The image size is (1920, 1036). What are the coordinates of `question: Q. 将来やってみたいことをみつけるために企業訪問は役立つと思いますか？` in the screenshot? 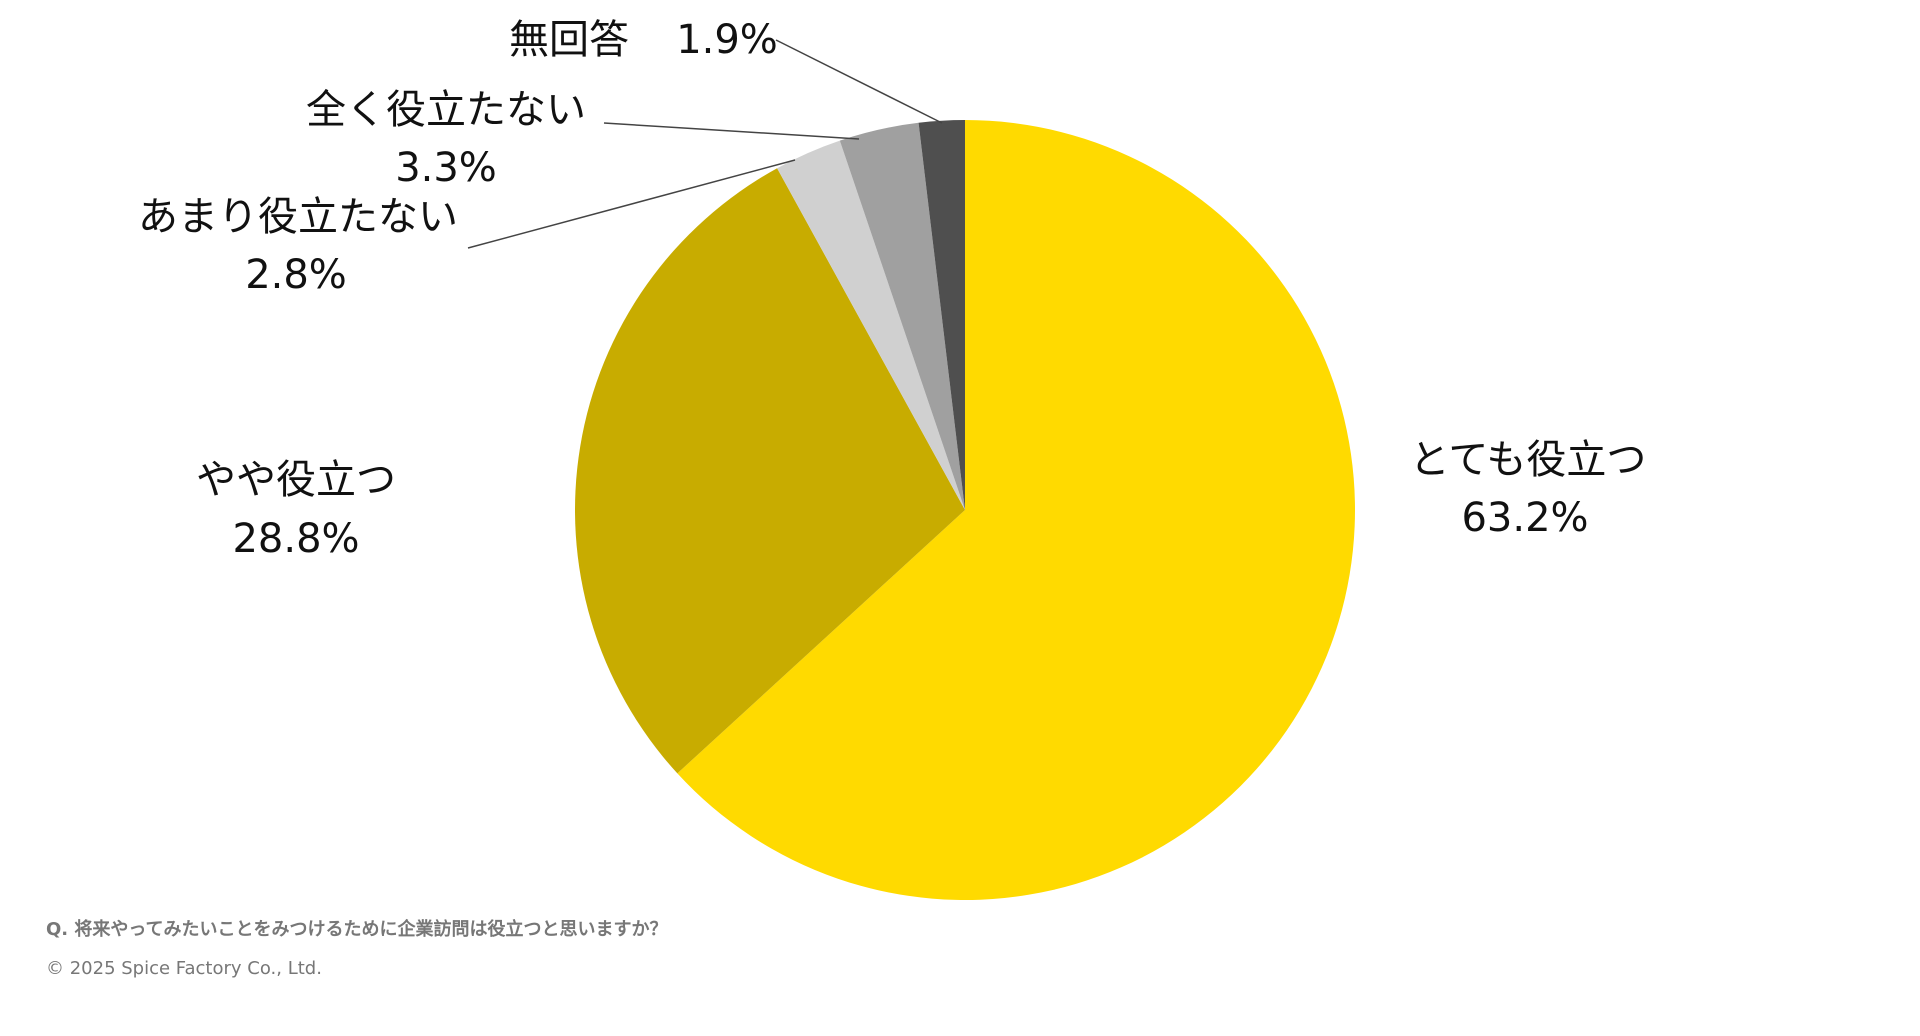 It's located at (357, 929).